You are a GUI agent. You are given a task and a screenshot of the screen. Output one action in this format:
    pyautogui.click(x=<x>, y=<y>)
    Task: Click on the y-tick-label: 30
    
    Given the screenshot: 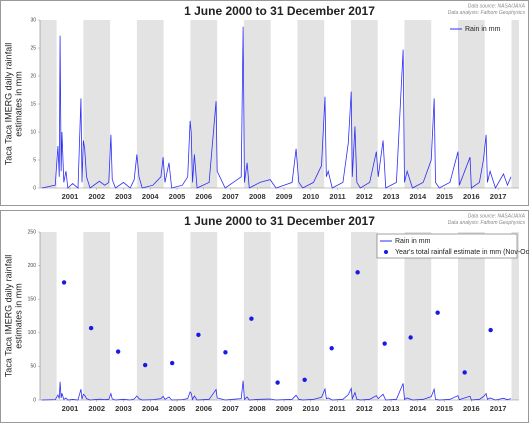 What is the action you would take?
    pyautogui.click(x=33, y=20)
    